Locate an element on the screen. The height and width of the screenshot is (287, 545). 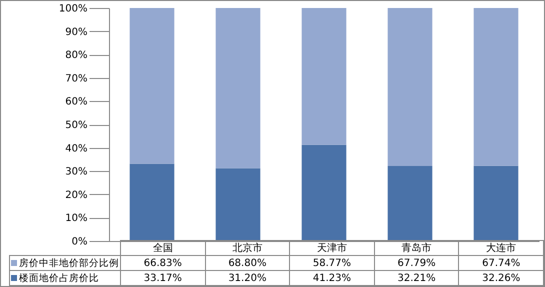
legend-label: 楼面地价占房价比 is located at coordinates (65, 278).